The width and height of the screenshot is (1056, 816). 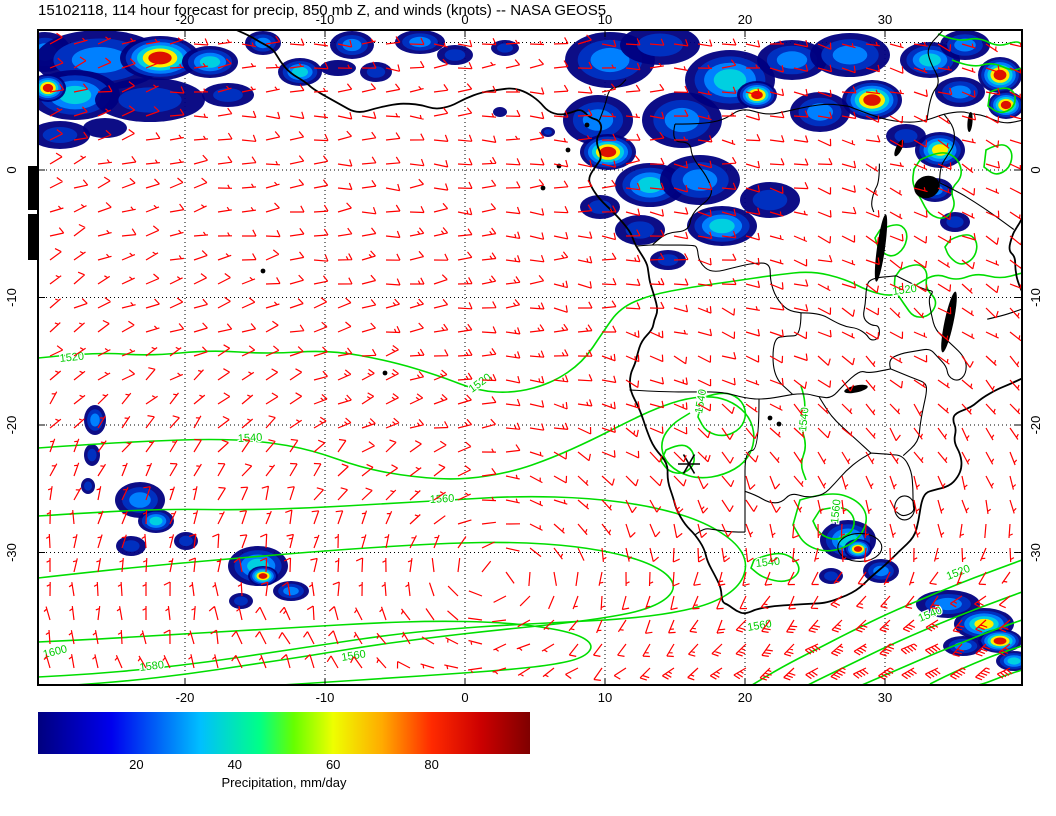 I want to click on lon-label-top: 10, so click(x=605, y=19).